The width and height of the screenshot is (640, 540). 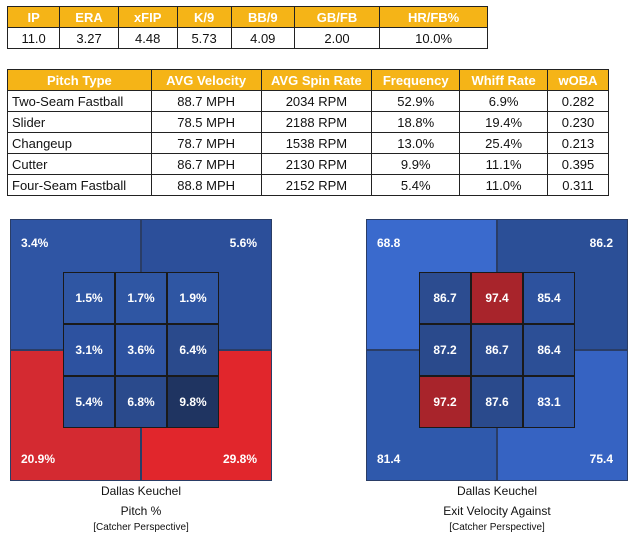 I want to click on zone-left-inner-cell-6: 6.4%, so click(x=193, y=350).